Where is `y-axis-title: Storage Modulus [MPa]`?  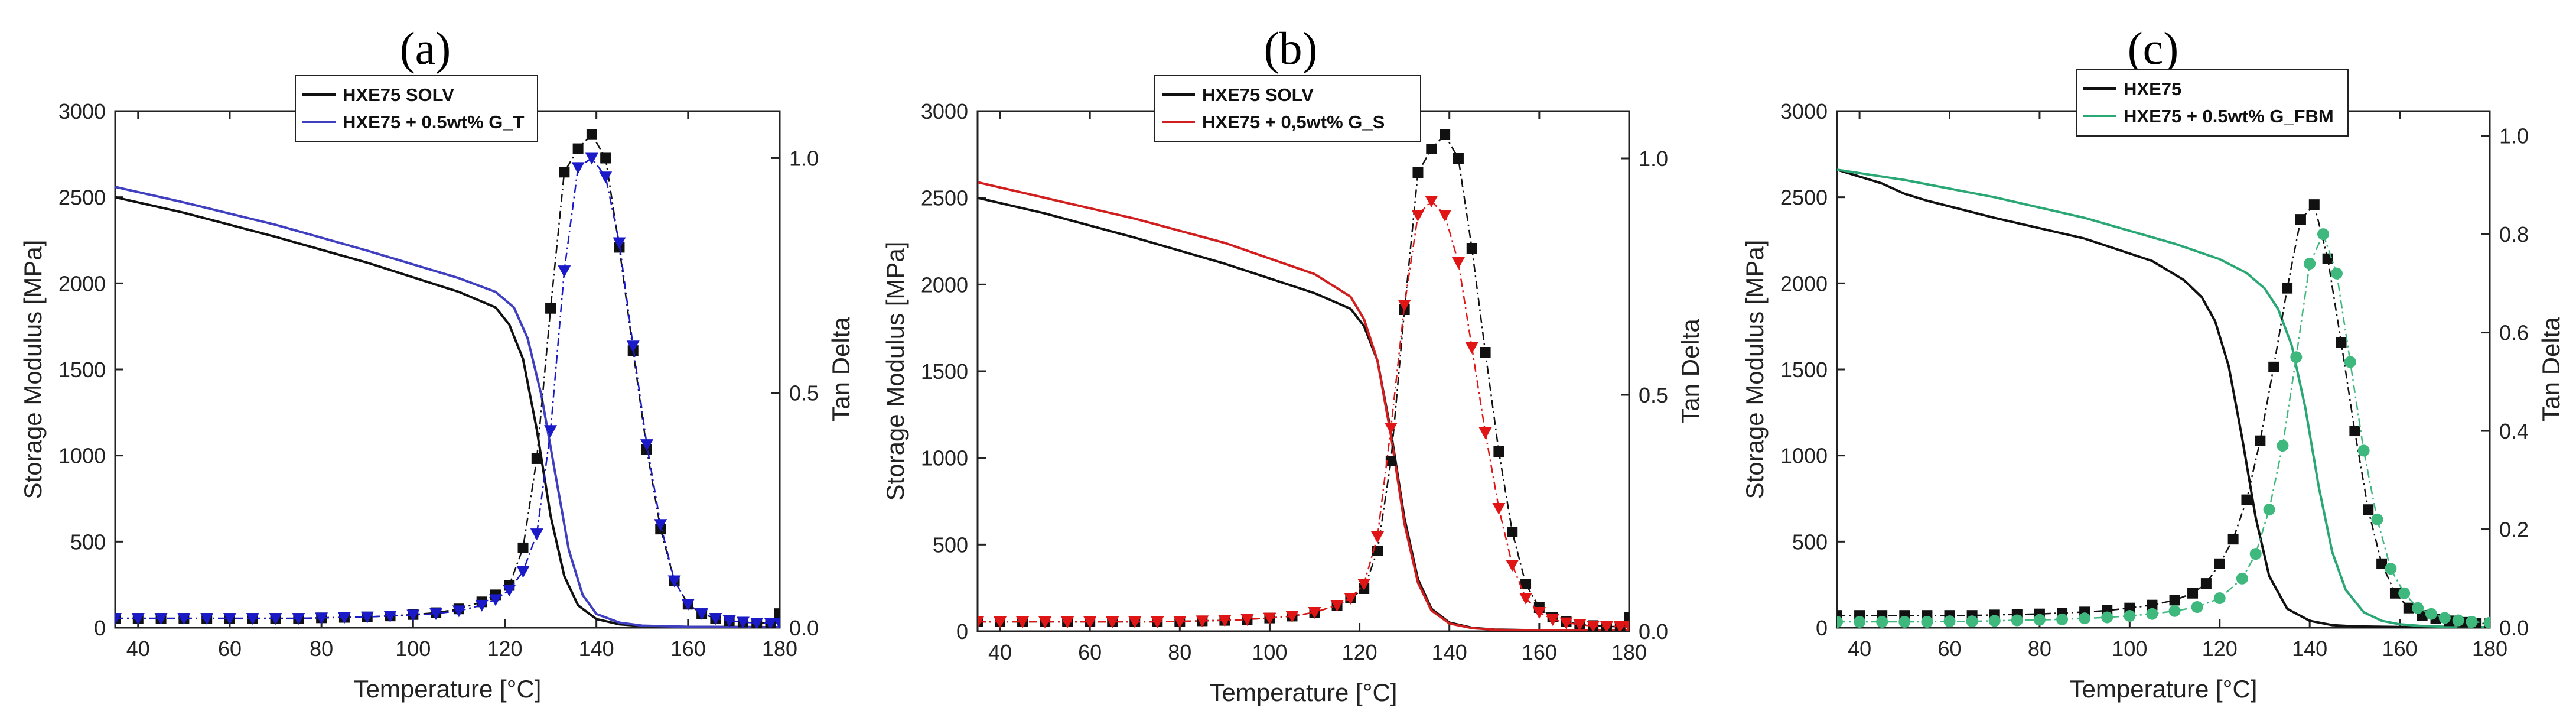 y-axis-title: Storage Modulus [MPa] is located at coordinates (895, 371).